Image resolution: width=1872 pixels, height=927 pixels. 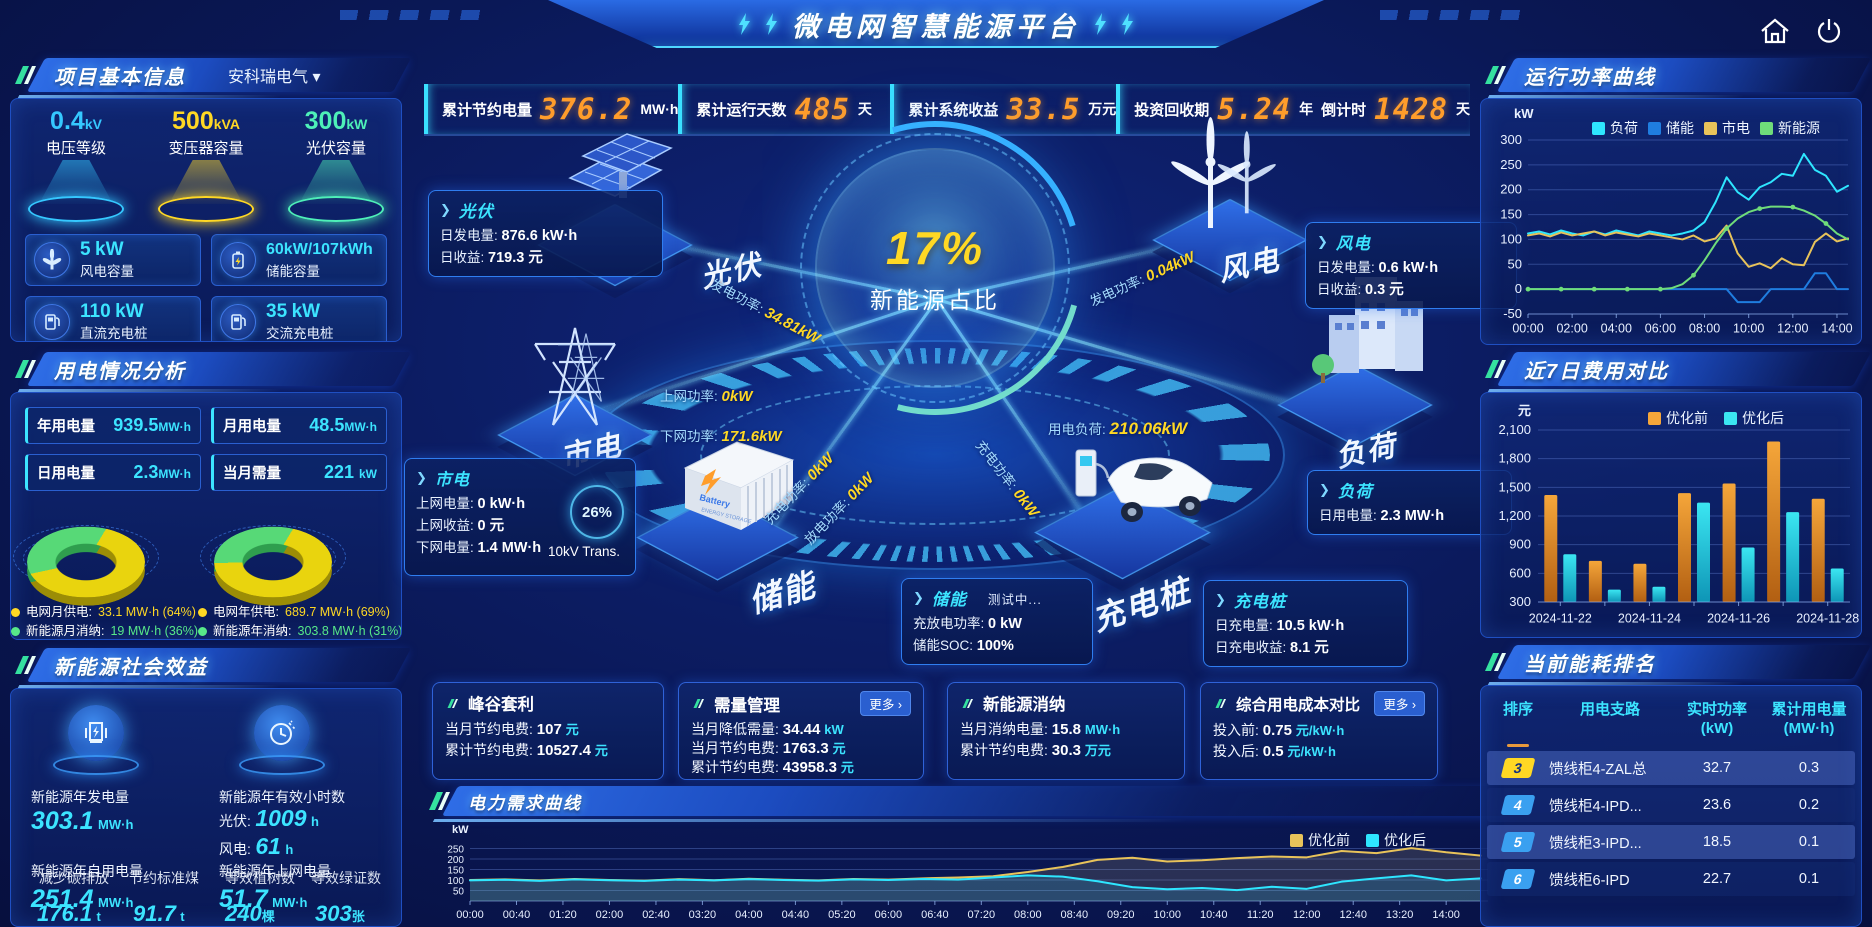 I want to click on svg-text: 02:00, so click(x=1571, y=329).